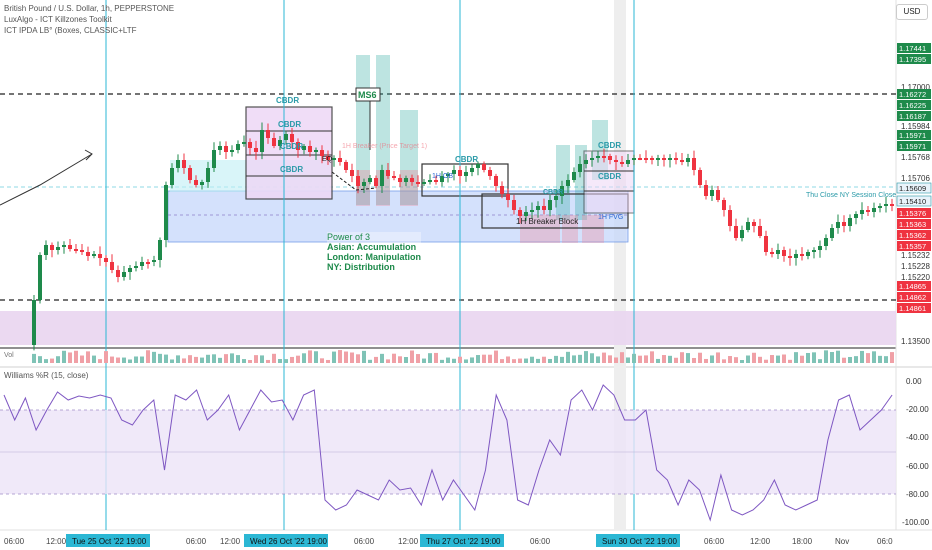  I want to click on williams-r-label: Williams %R (15, close), so click(46, 375).